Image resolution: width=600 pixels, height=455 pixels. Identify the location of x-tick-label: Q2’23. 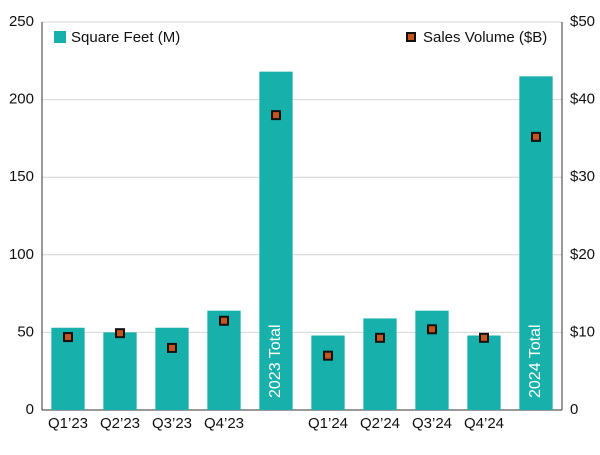
(120, 423).